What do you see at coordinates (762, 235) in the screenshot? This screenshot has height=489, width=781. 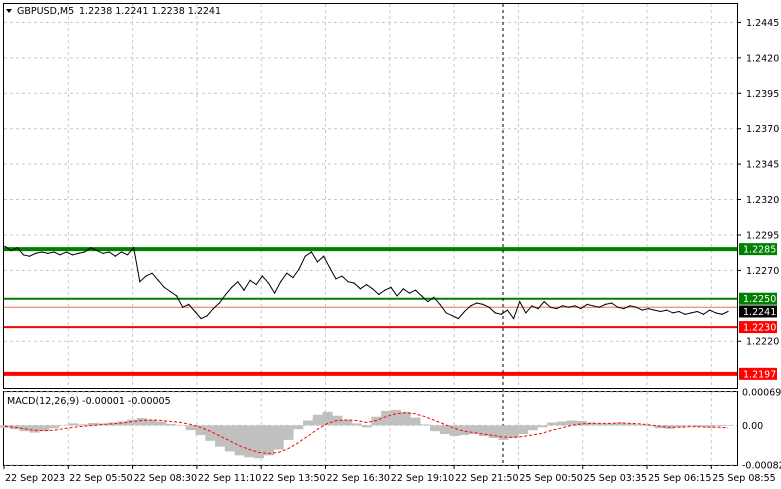 I see `y-tick-label: 1.2295` at bounding box center [762, 235].